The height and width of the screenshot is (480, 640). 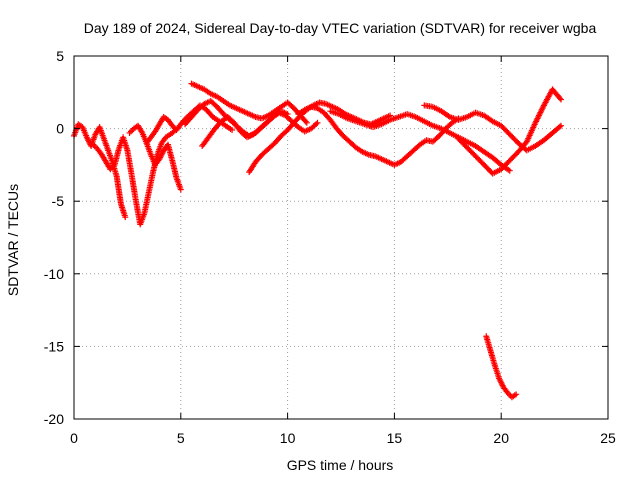 I want to click on y-tick-label: -10, so click(x=54, y=274).